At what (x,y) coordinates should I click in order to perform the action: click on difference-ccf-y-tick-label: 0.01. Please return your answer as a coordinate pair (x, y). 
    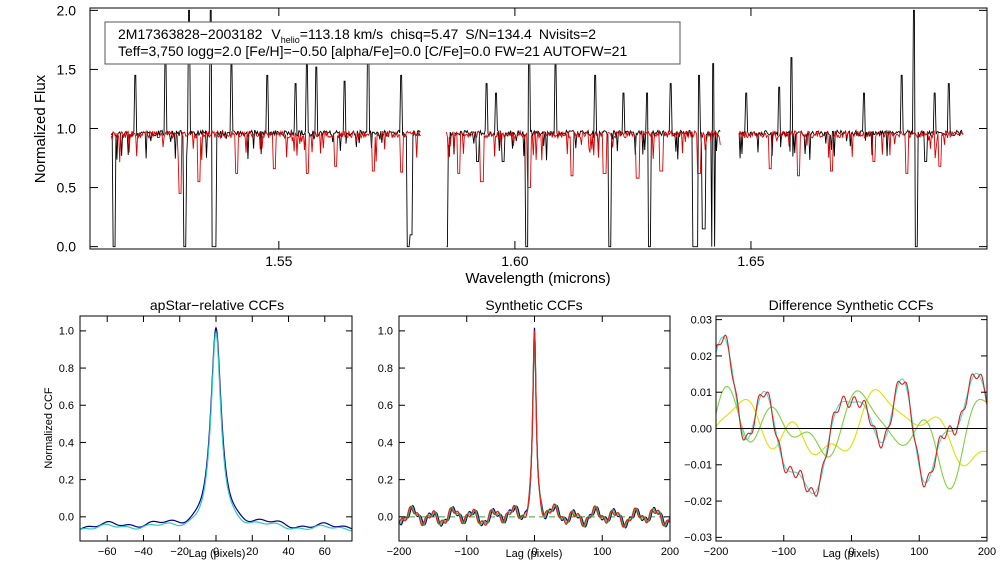
    Looking at the image, I should click on (701, 393).